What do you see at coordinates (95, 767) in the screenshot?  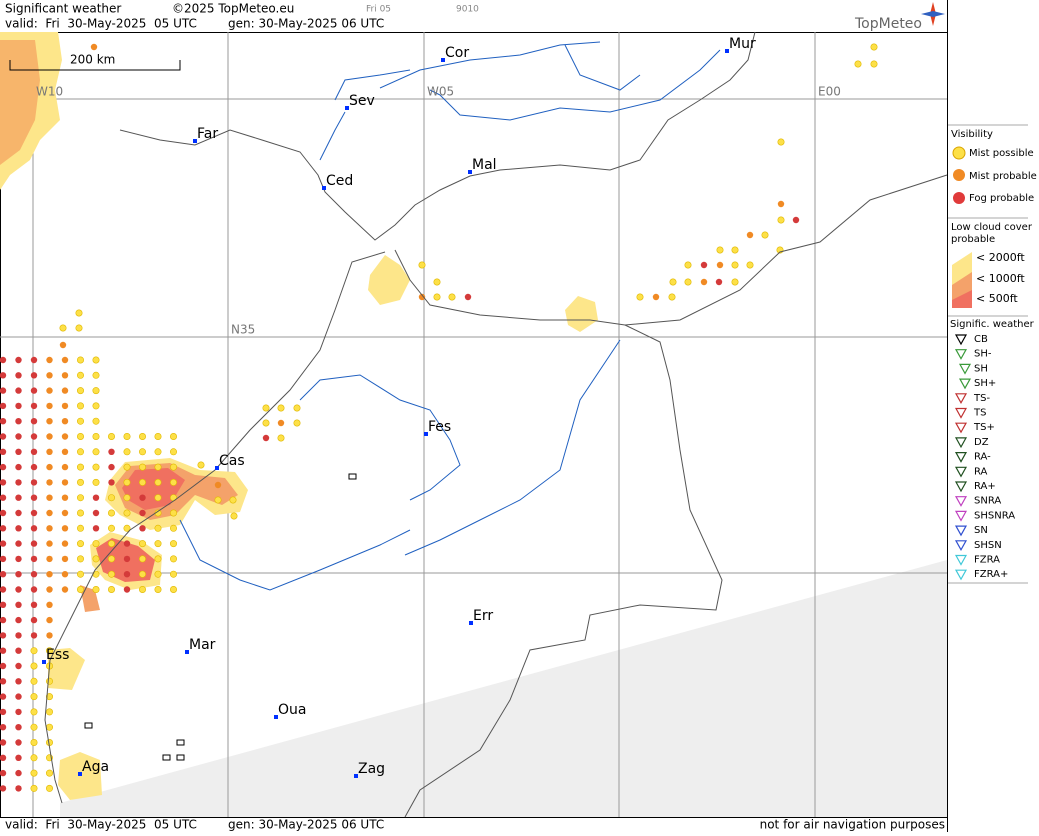 I see `city-label: Aga` at bounding box center [95, 767].